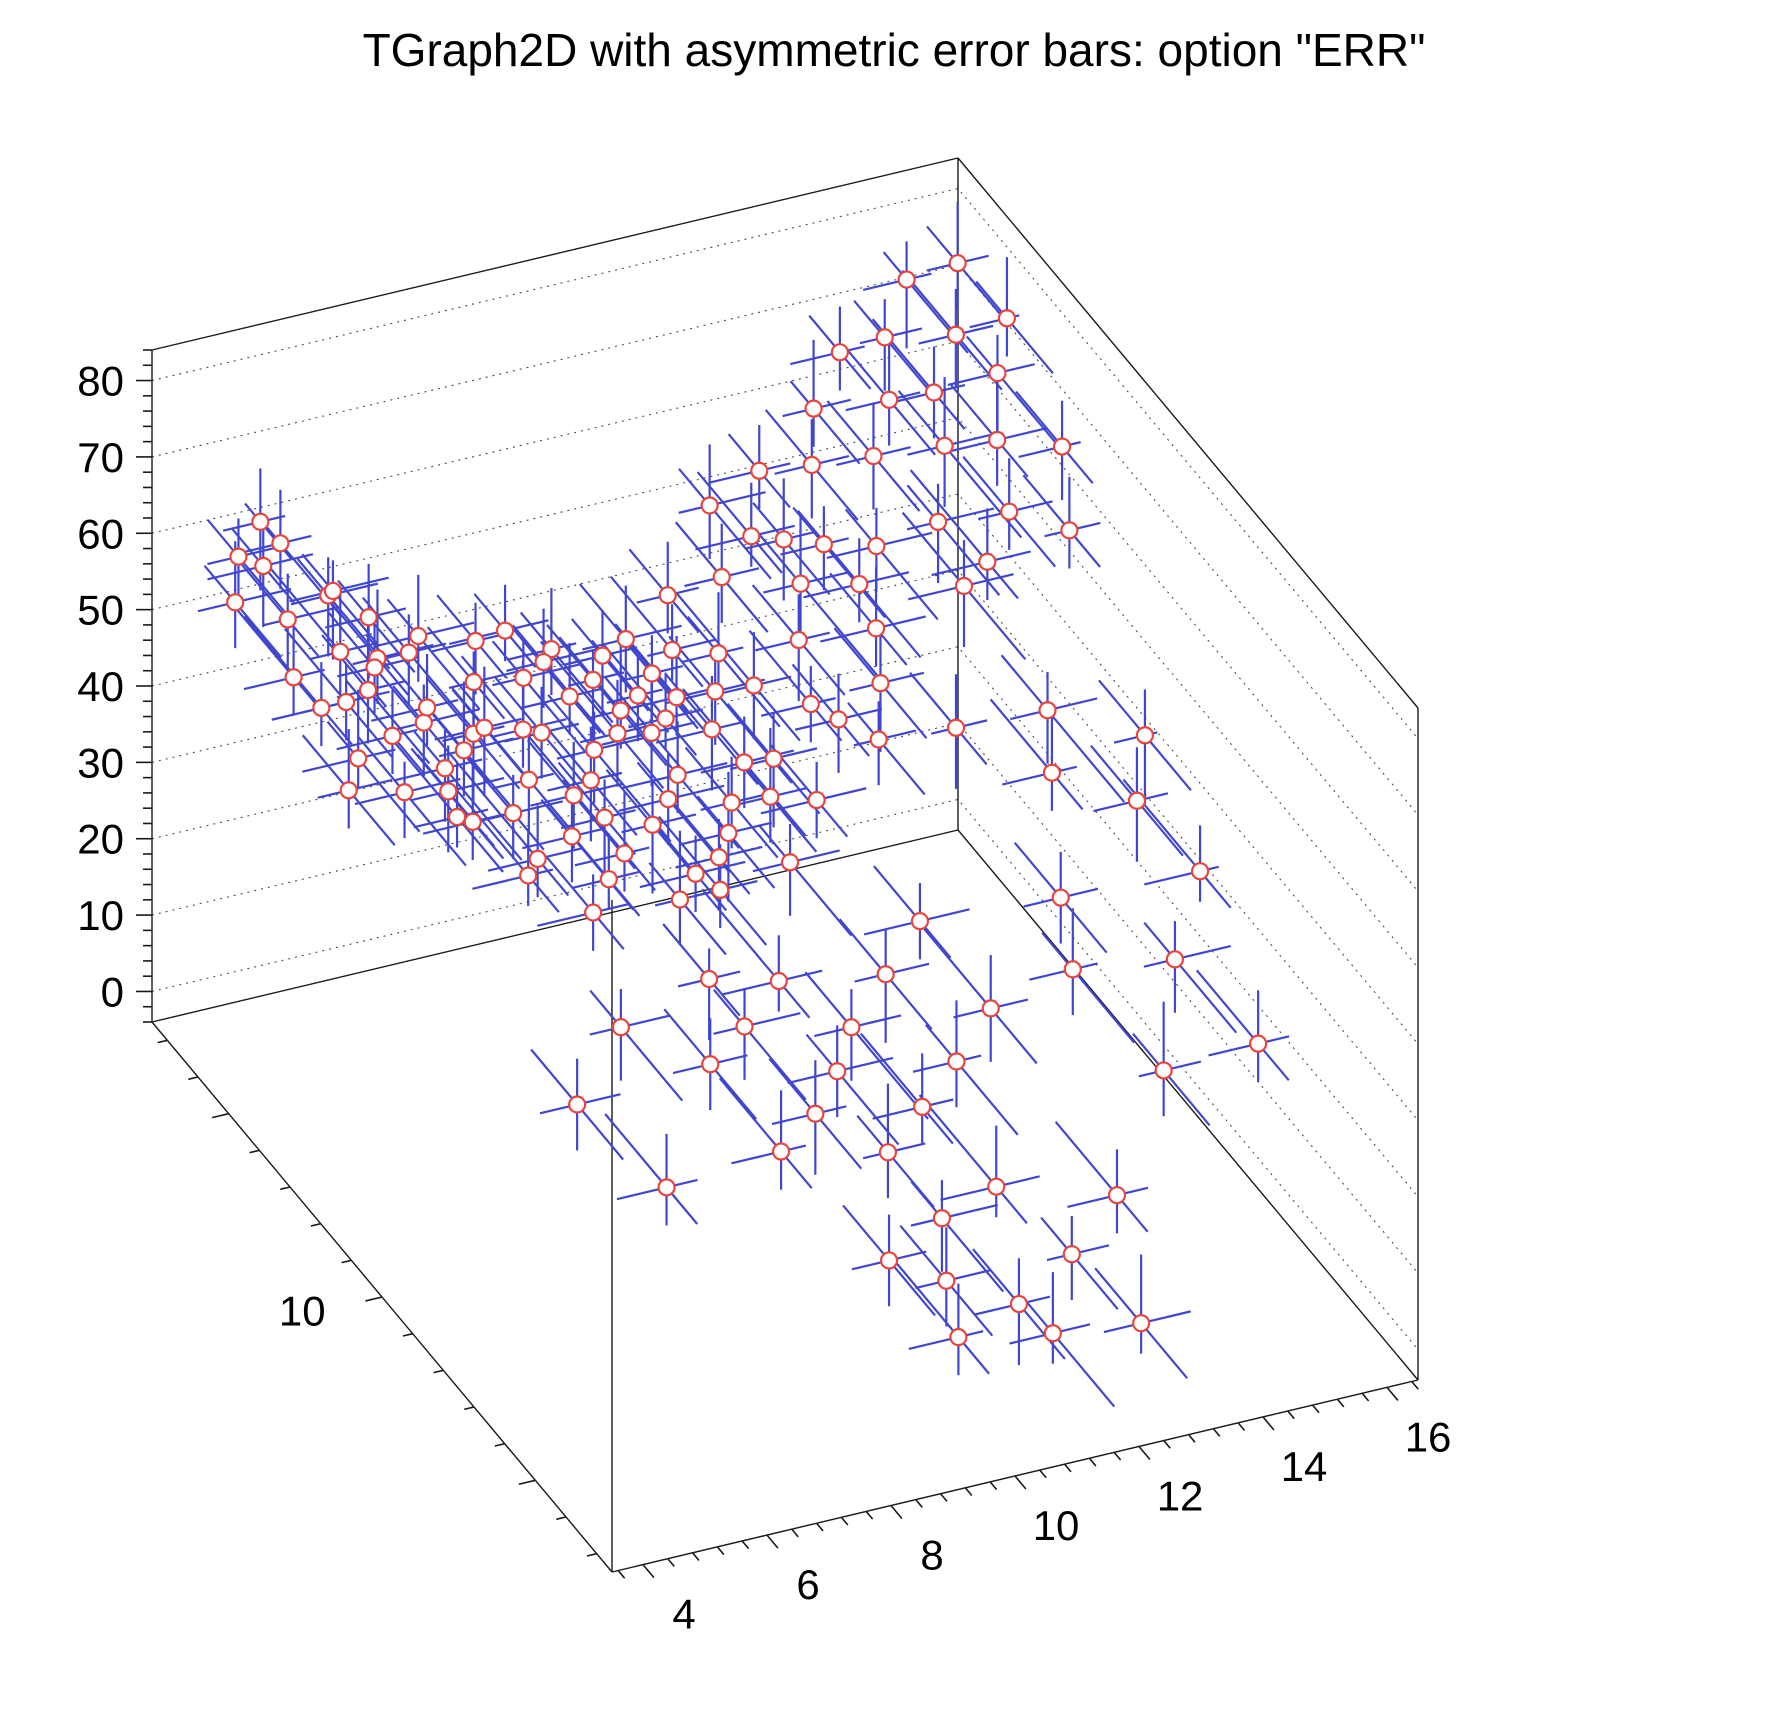 This screenshot has width=1788, height=1716. I want to click on frame-edge, so click(1188, 433).